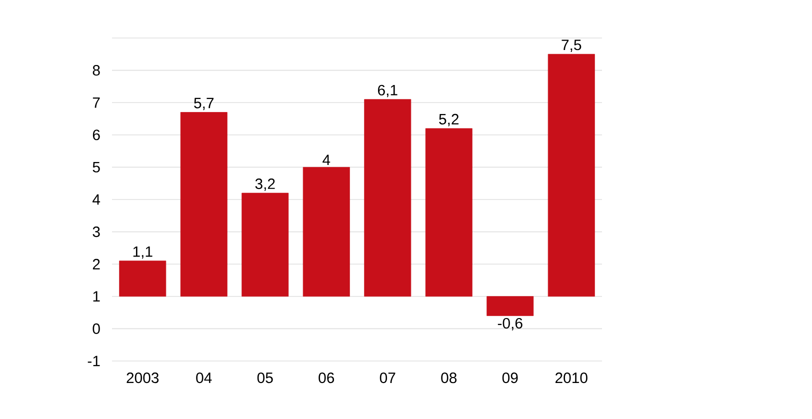 The height and width of the screenshot is (419, 812). Describe the element at coordinates (96, 328) in the screenshot. I see `y-tick-label: 0` at that location.